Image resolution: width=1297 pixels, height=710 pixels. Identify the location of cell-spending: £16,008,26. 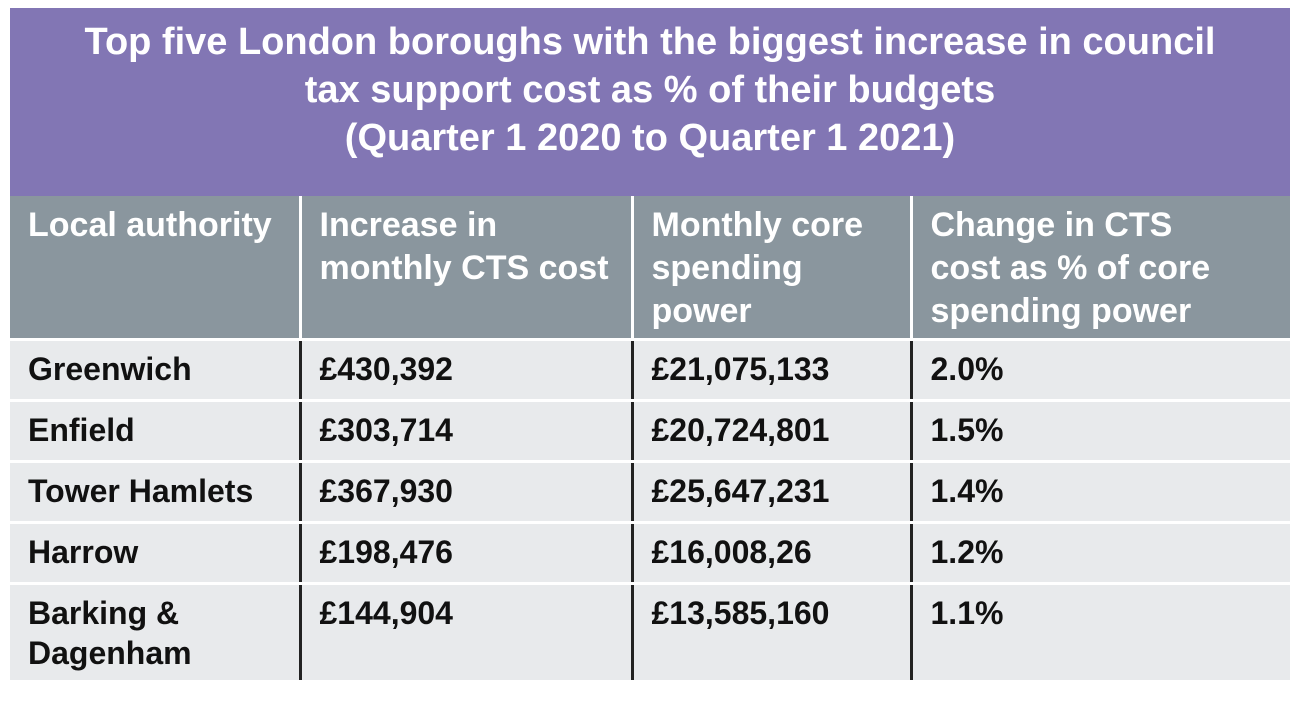
(772, 553).